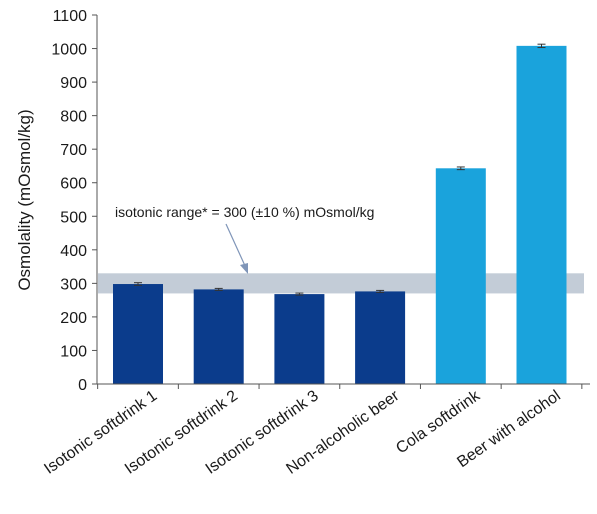 This screenshot has width=597, height=514. I want to click on y-tick-label: 500, so click(73, 217).